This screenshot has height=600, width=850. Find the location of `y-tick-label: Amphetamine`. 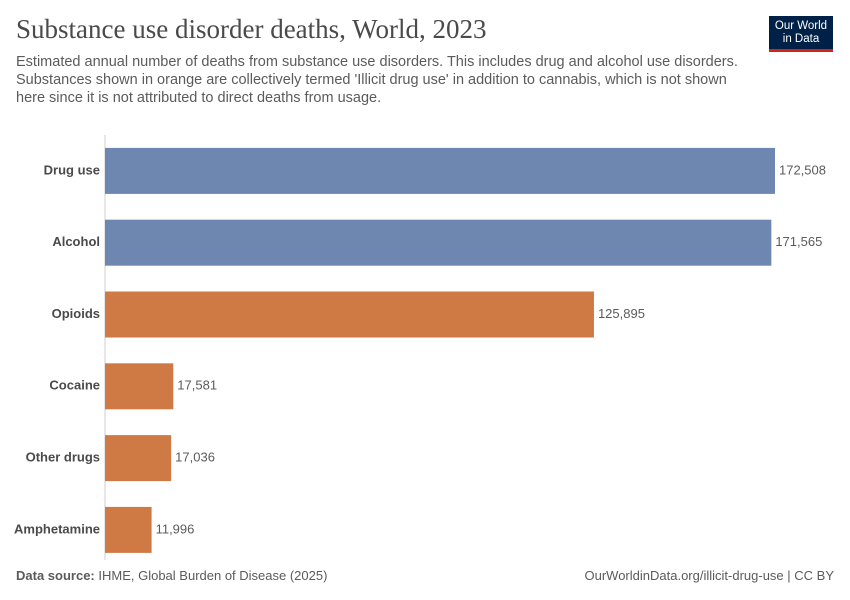

y-tick-label: Amphetamine is located at coordinates (57, 528).